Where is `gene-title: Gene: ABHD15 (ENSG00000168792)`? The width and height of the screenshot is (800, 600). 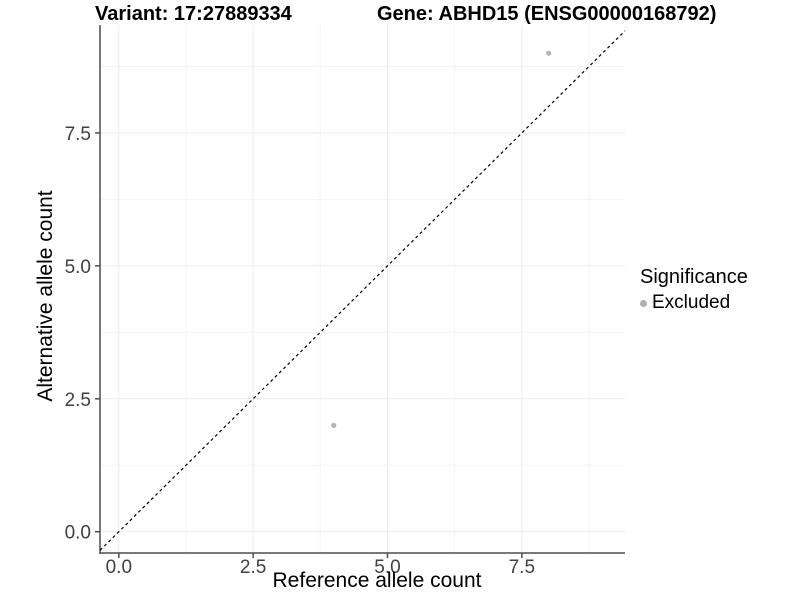
gene-title: Gene: ABHD15 (ENSG00000168792) is located at coordinates (547, 14).